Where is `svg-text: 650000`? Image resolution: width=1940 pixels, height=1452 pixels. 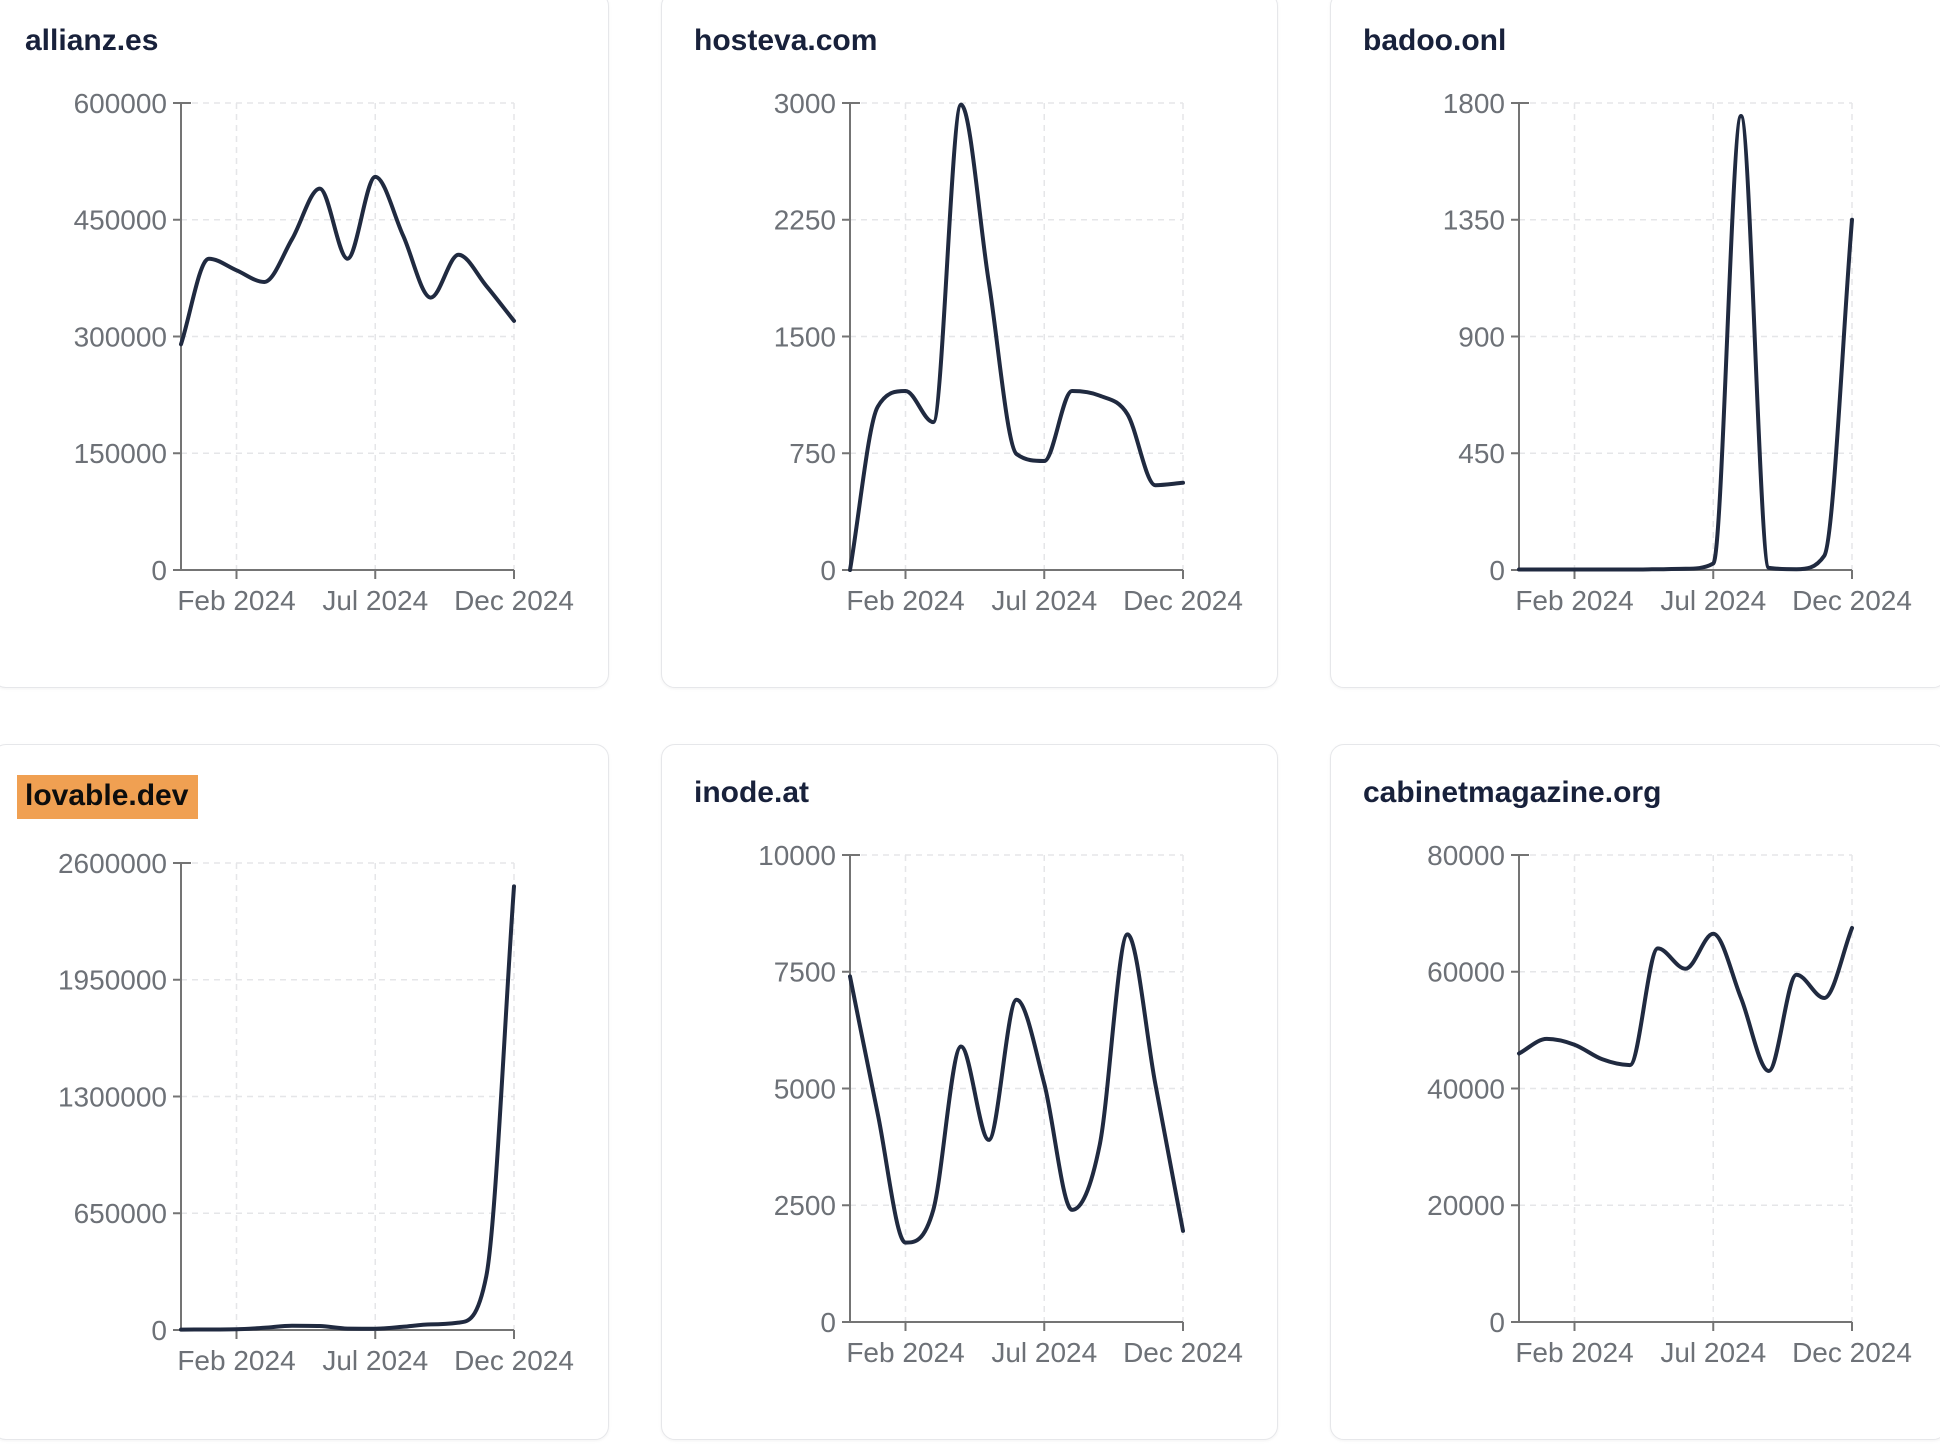 svg-text: 650000 is located at coordinates (120, 1213).